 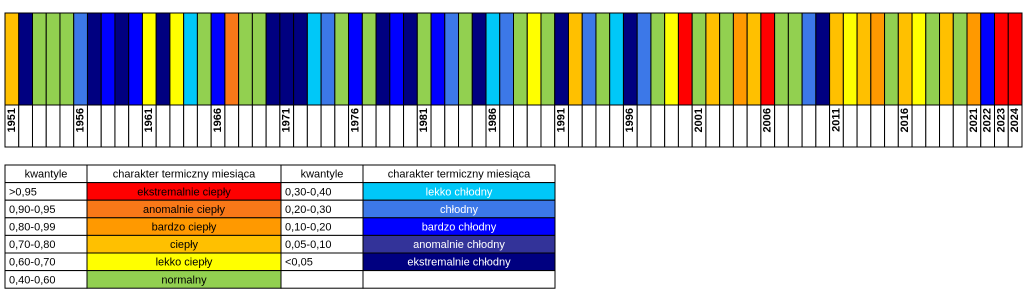 What do you see at coordinates (184, 175) in the screenshot?
I see `legend-header: charakter termiczny miesiąca` at bounding box center [184, 175].